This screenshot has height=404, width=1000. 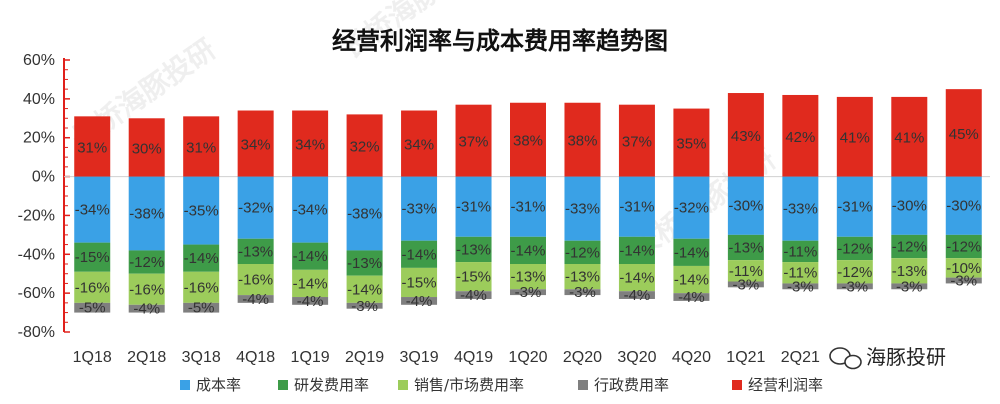 I want to click on data-label: -10%, so click(x=963, y=268).